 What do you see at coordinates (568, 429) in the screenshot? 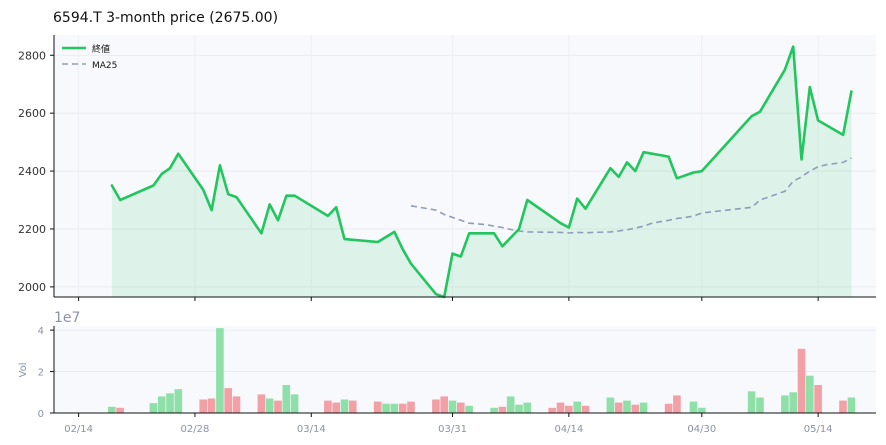
I see `xtick-label: 04/14` at bounding box center [568, 429].